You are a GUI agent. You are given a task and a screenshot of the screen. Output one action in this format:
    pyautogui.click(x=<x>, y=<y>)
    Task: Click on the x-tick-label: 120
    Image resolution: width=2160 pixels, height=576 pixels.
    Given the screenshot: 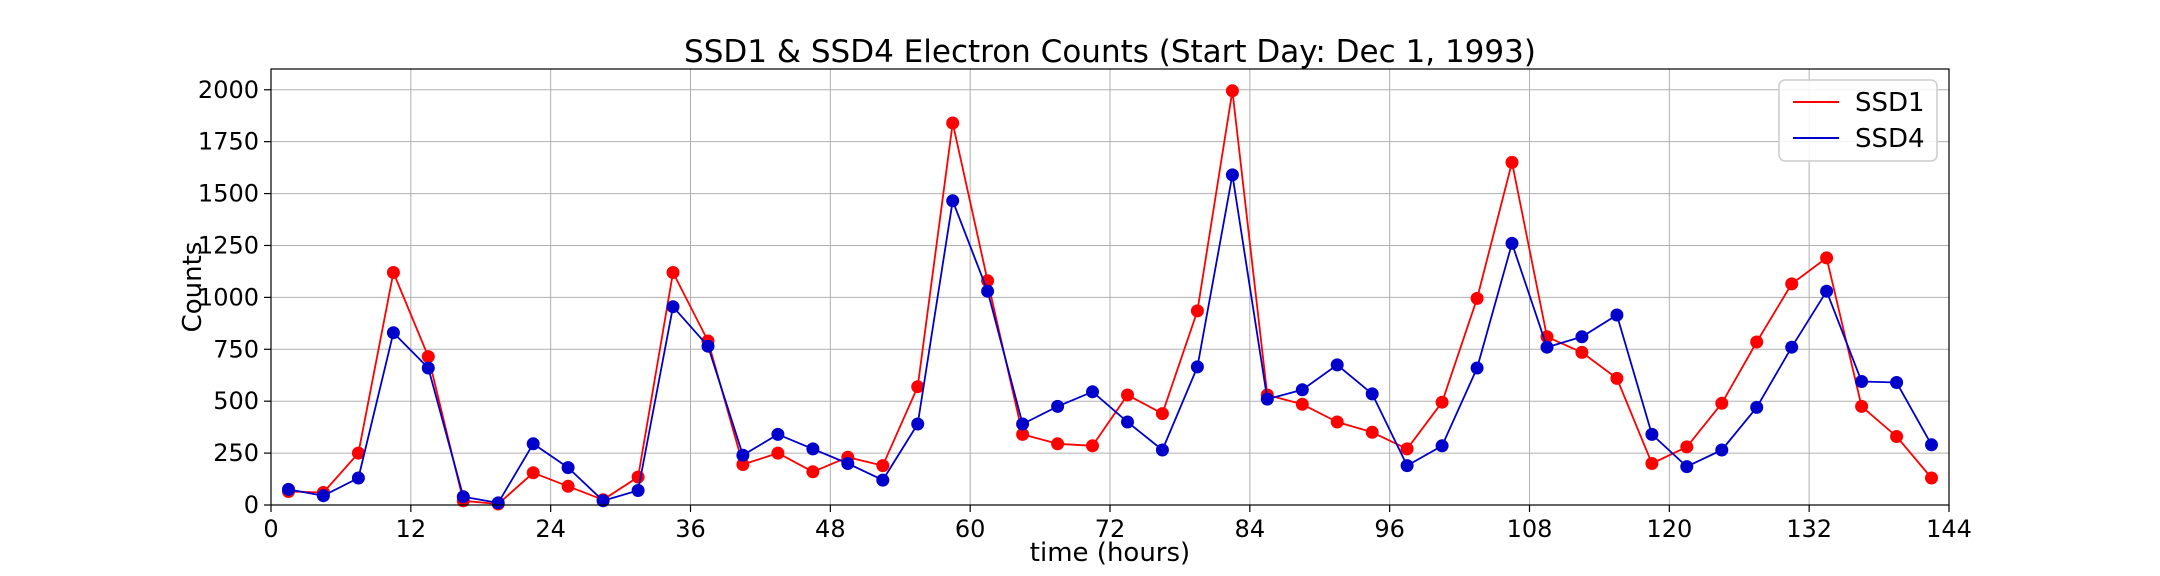 What is the action you would take?
    pyautogui.click(x=1669, y=529)
    